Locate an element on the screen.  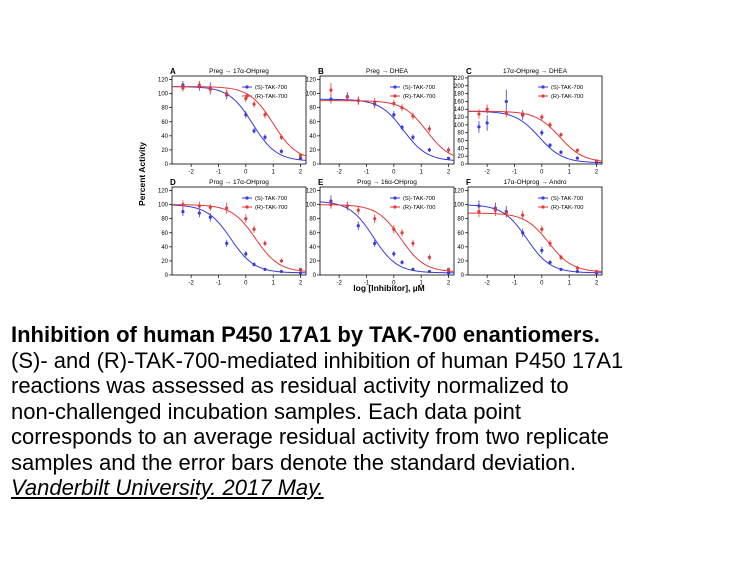
y-tick-label: 200 is located at coordinates (459, 87).